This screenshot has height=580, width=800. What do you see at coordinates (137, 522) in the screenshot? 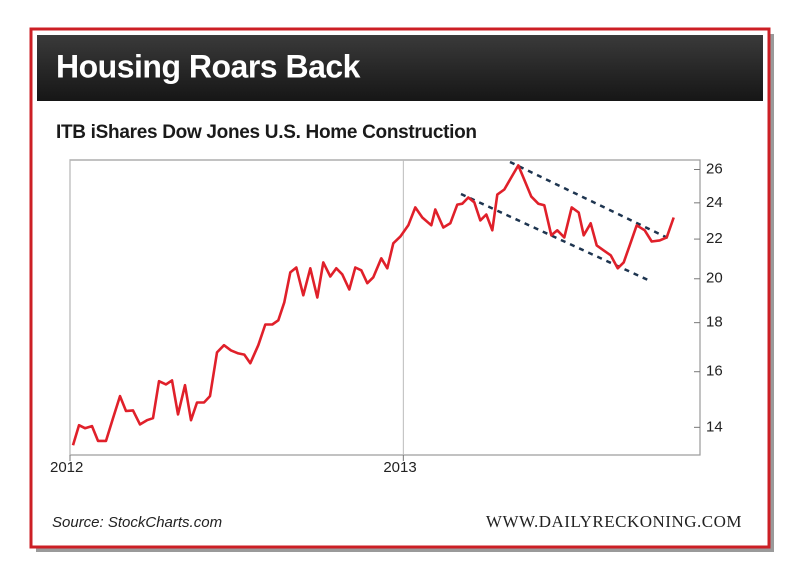
I see `source-note: Source: StockCharts.com` at bounding box center [137, 522].